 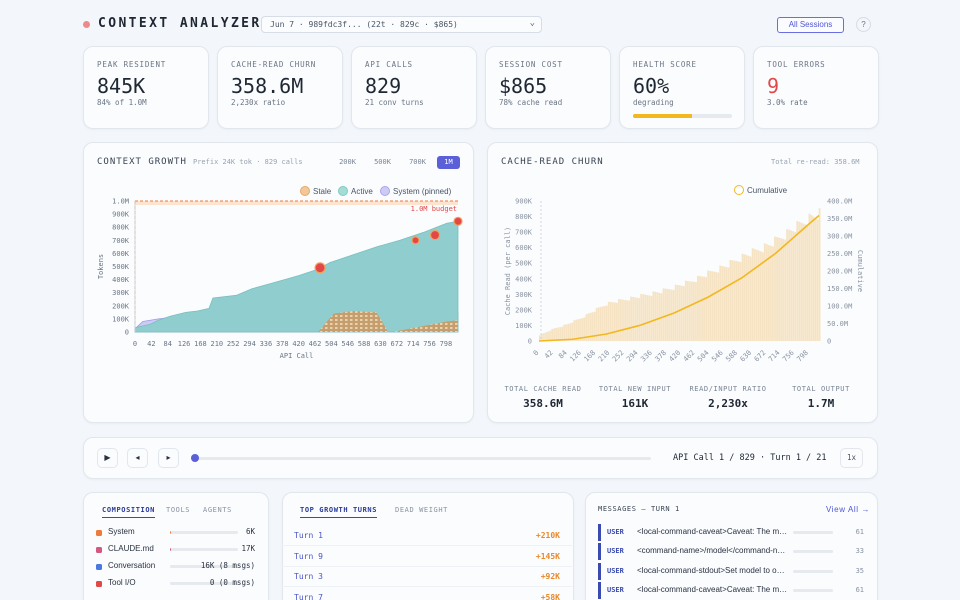 I want to click on x-axis-label: API Call, so click(x=297, y=356).